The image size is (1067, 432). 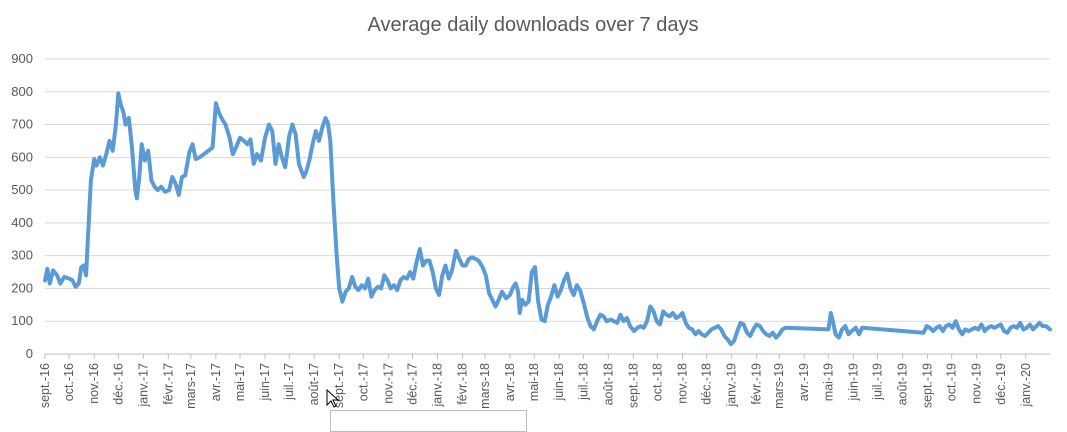 I want to click on x-tick-label: déc.-17, so click(x=413, y=384).